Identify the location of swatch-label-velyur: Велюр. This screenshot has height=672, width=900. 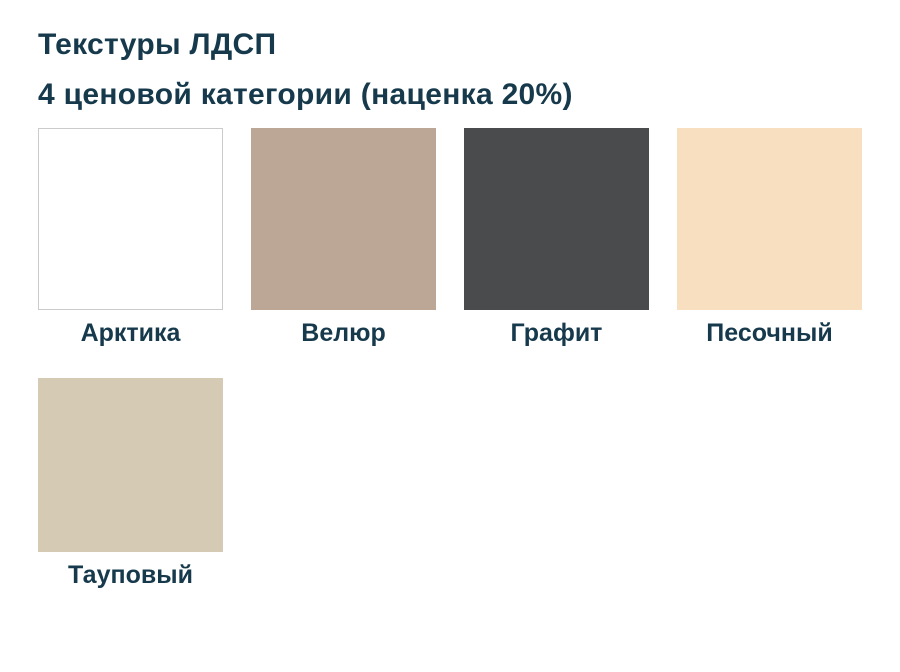
(343, 333).